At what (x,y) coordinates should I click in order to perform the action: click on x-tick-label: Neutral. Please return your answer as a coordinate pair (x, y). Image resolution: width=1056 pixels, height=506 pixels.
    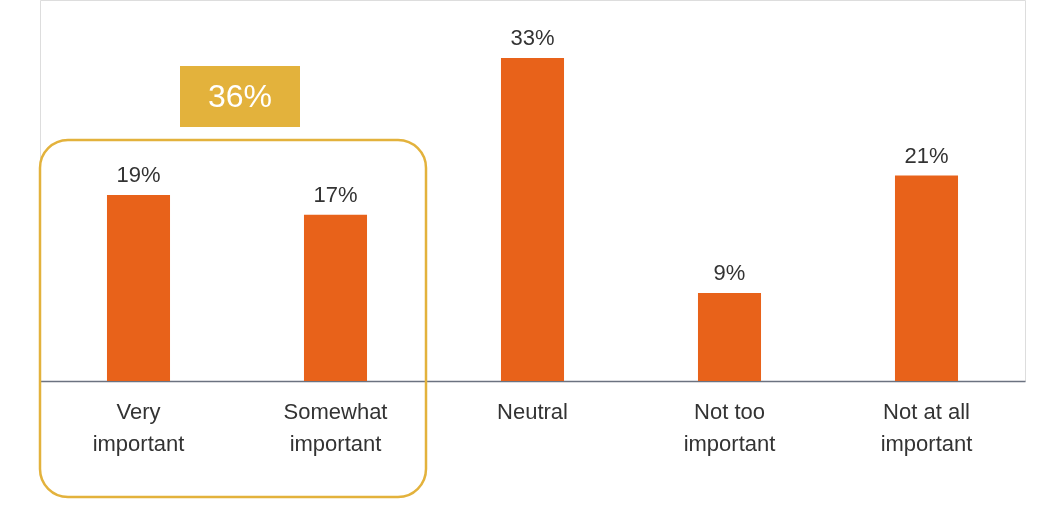
    Looking at the image, I should click on (532, 411).